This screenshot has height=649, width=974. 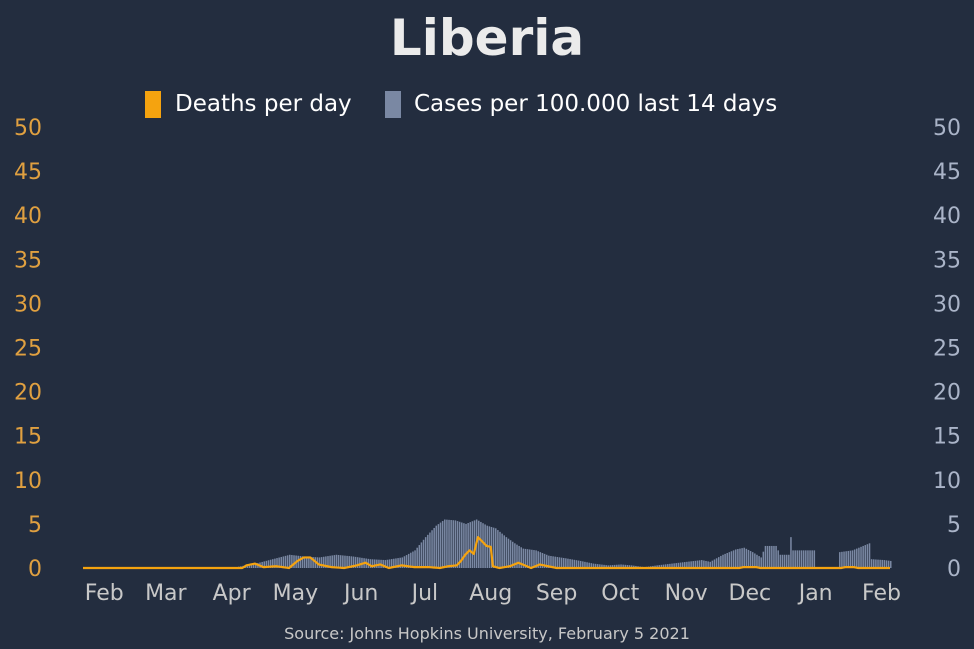 What do you see at coordinates (562, 543) in the screenshot?
I see `cases-bars` at bounding box center [562, 543].